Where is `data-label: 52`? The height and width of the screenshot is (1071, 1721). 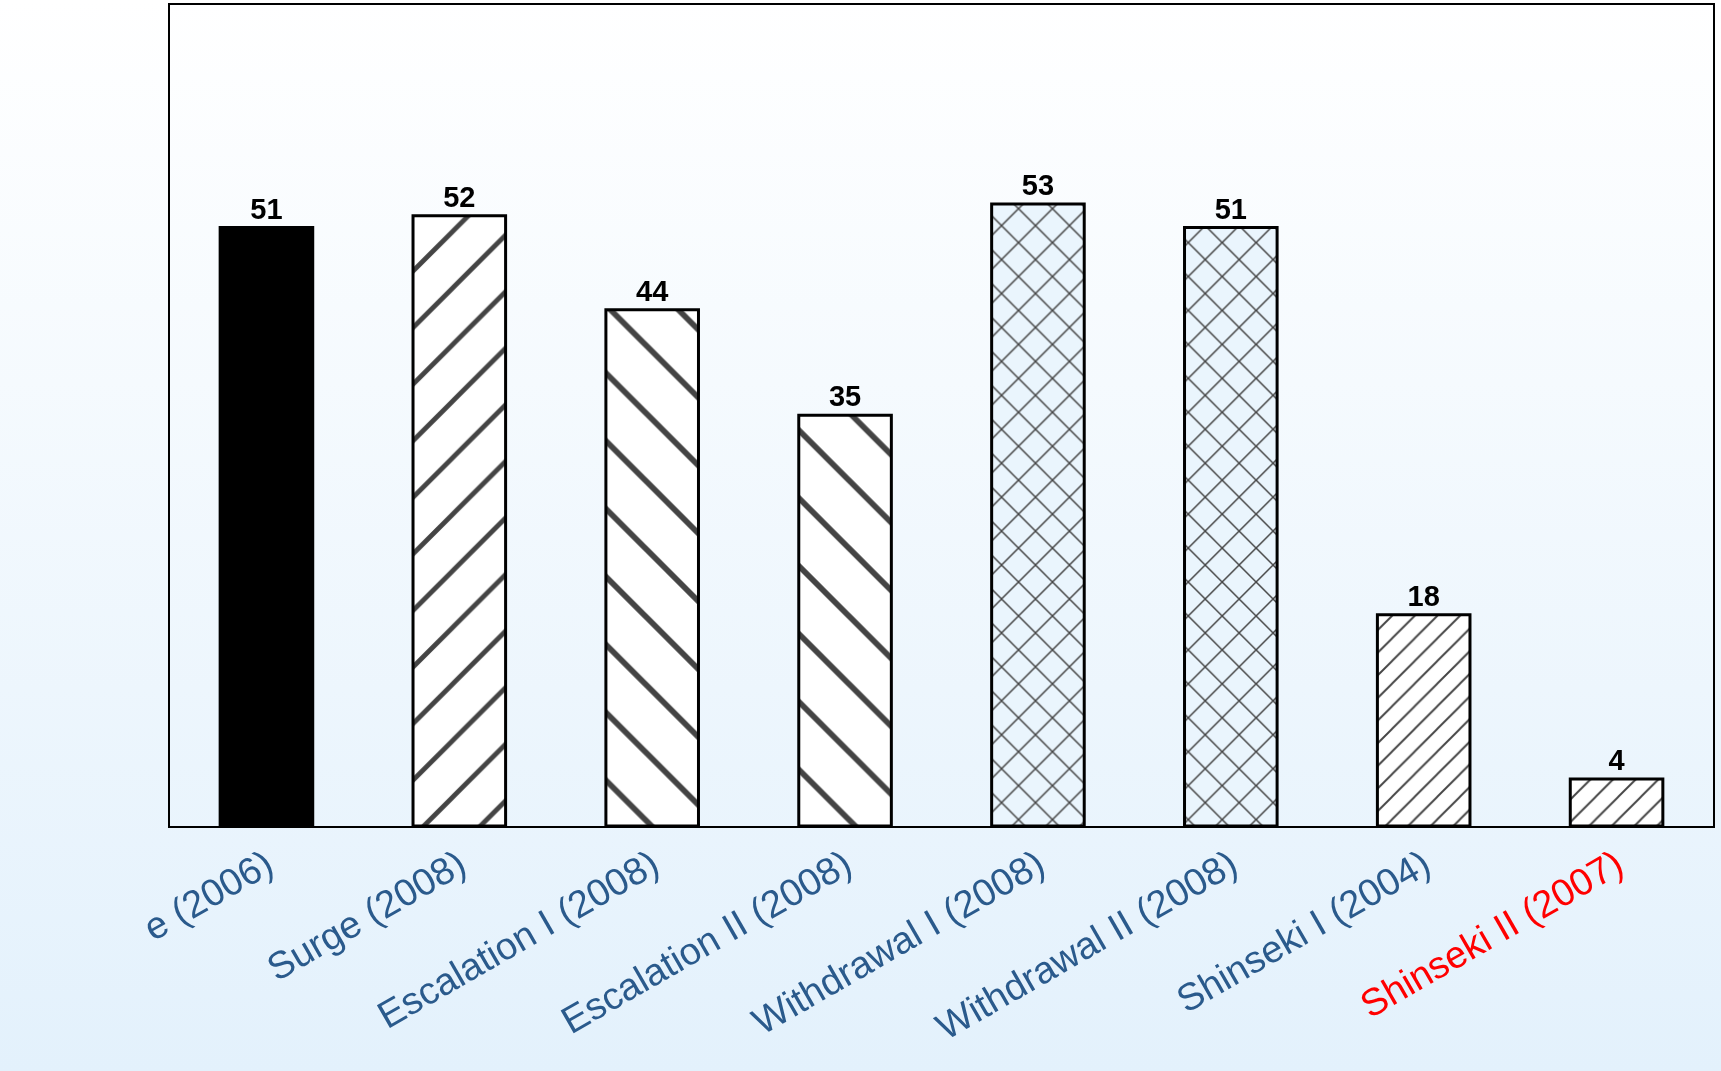 data-label: 52 is located at coordinates (459, 196).